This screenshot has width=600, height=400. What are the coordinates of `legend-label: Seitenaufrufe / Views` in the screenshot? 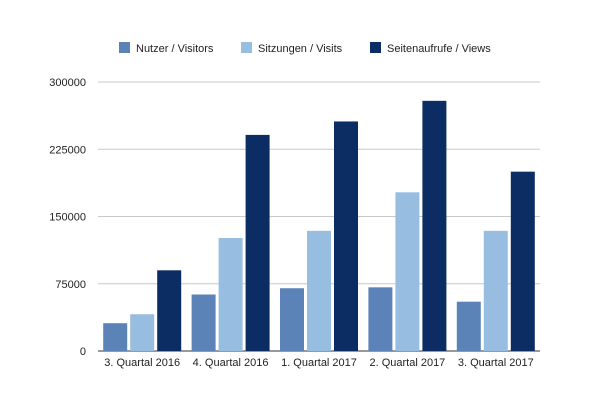 It's located at (439, 49).